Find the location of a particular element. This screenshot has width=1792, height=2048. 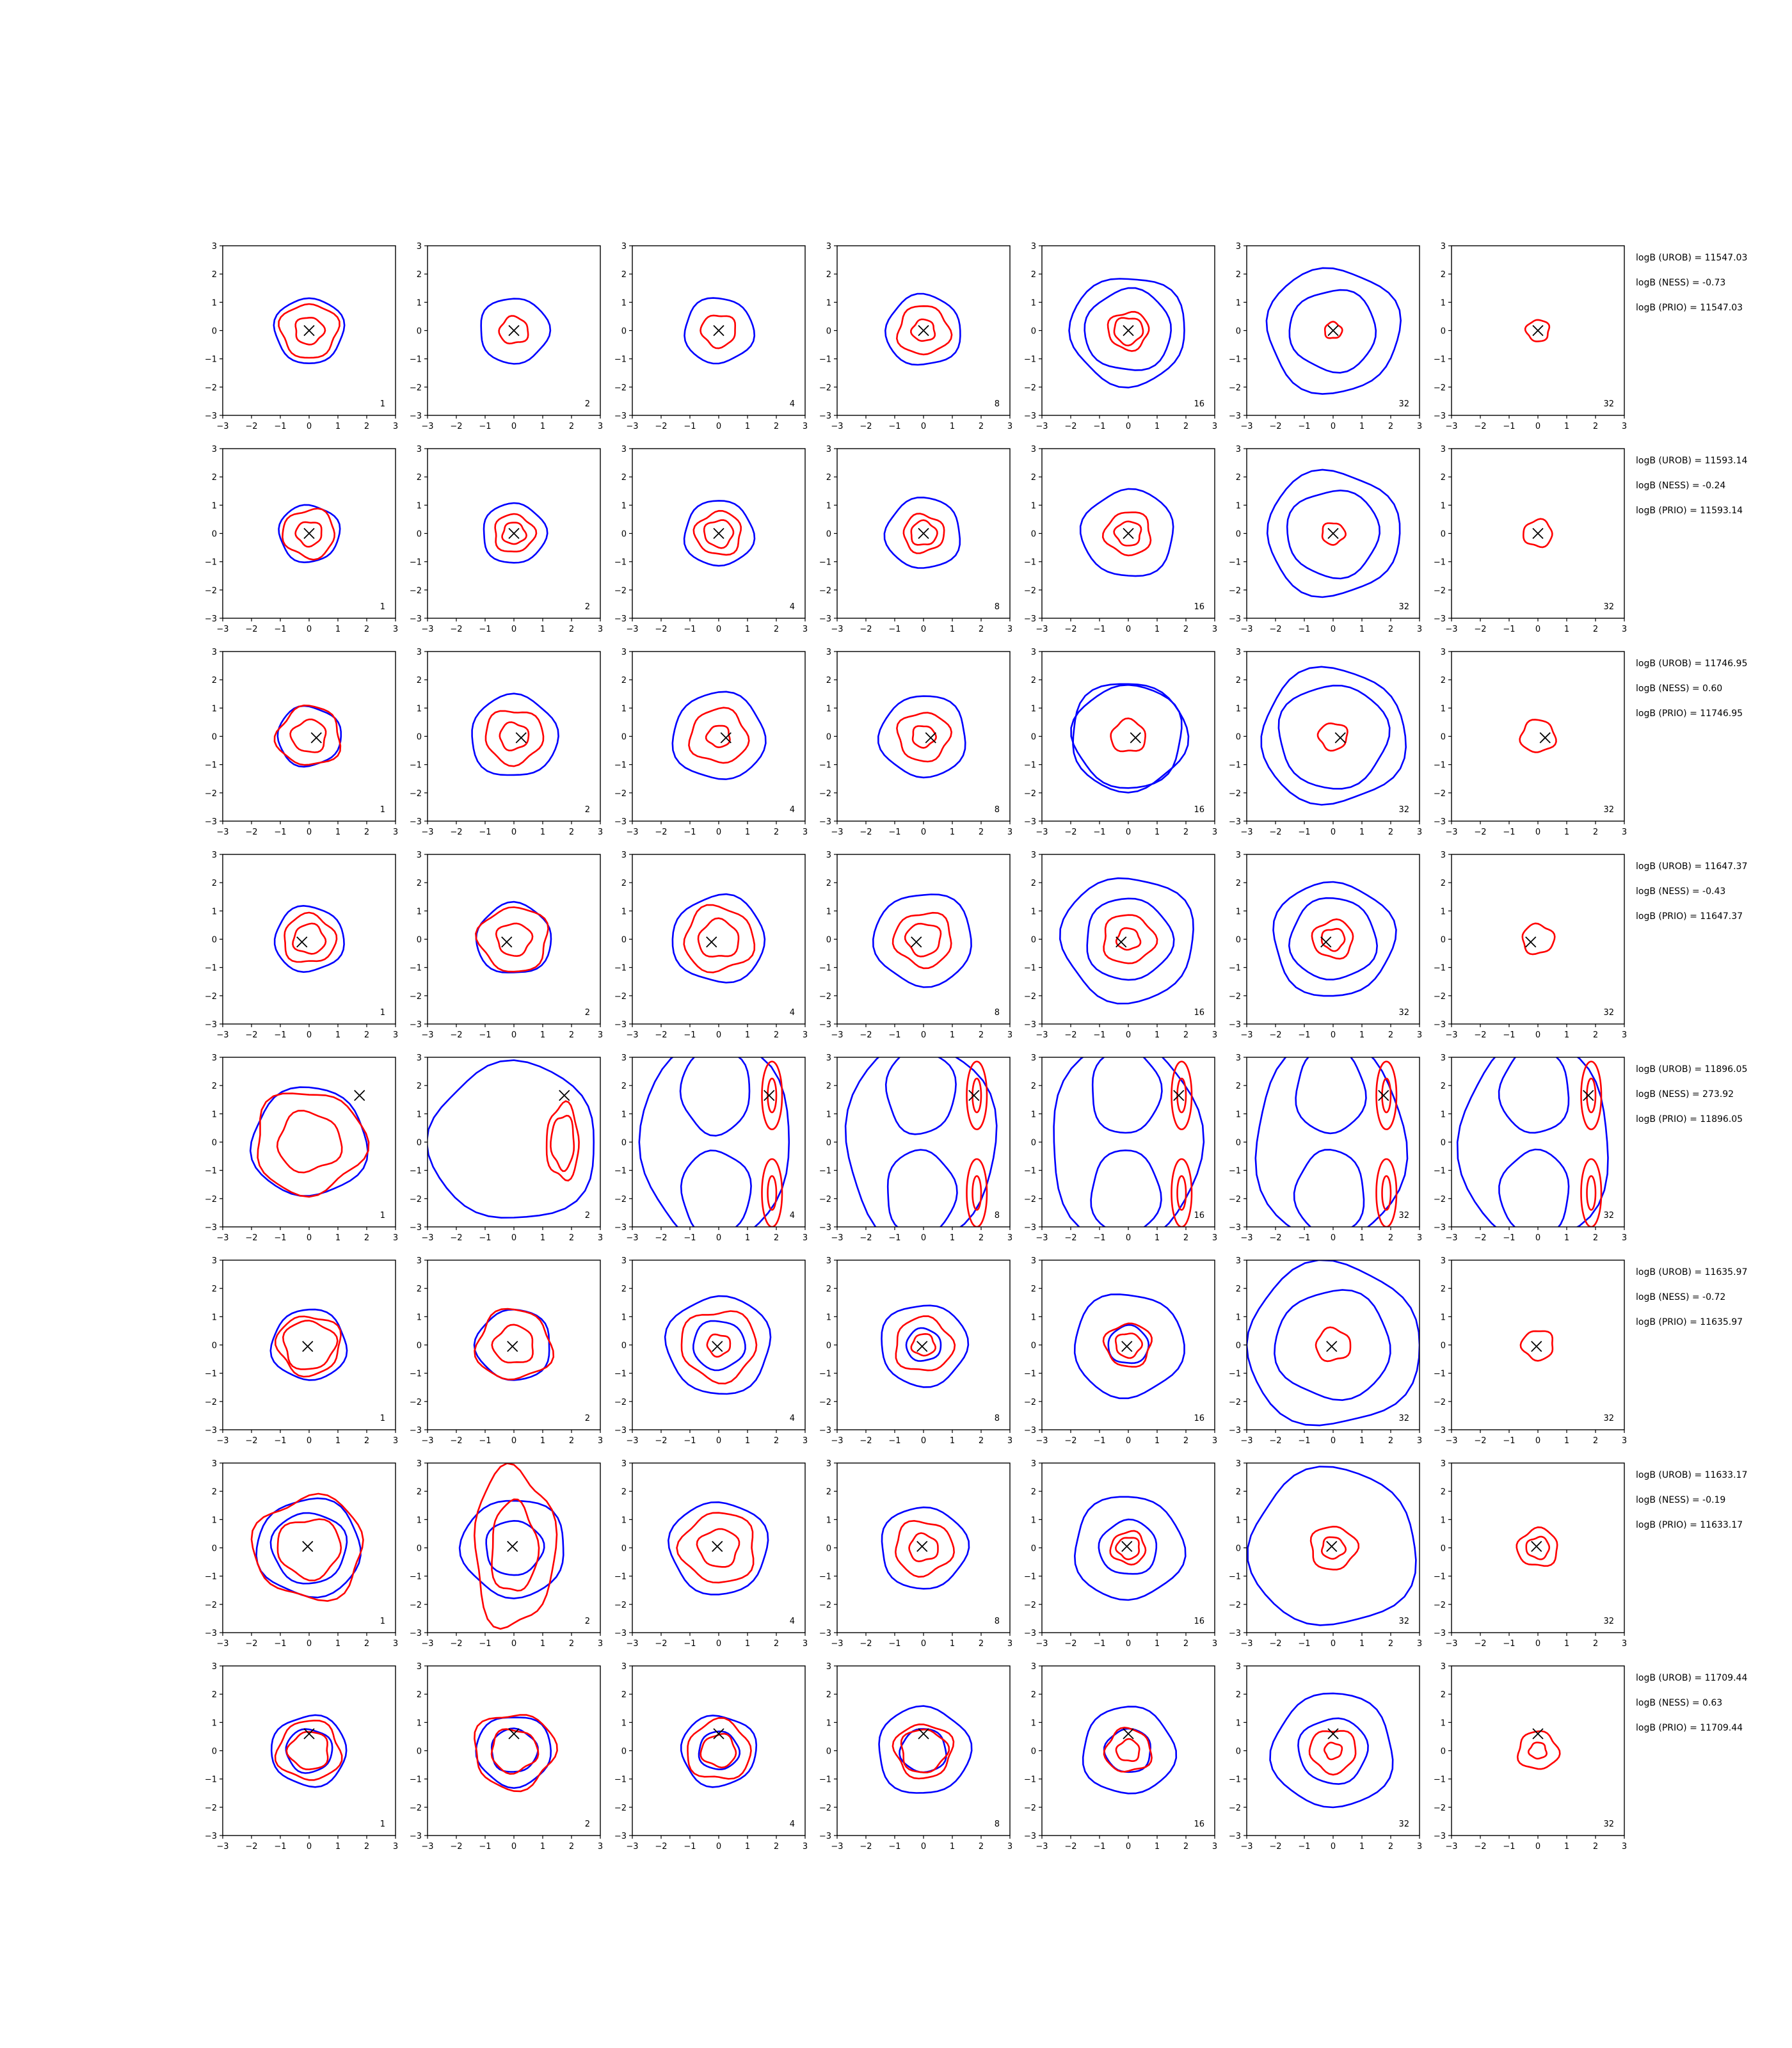

panel-r1-c3: −3−3 −2 −2 −1 −1 0 0 1 1 2 2 3 3 4 is located at coordinates (711, 336).